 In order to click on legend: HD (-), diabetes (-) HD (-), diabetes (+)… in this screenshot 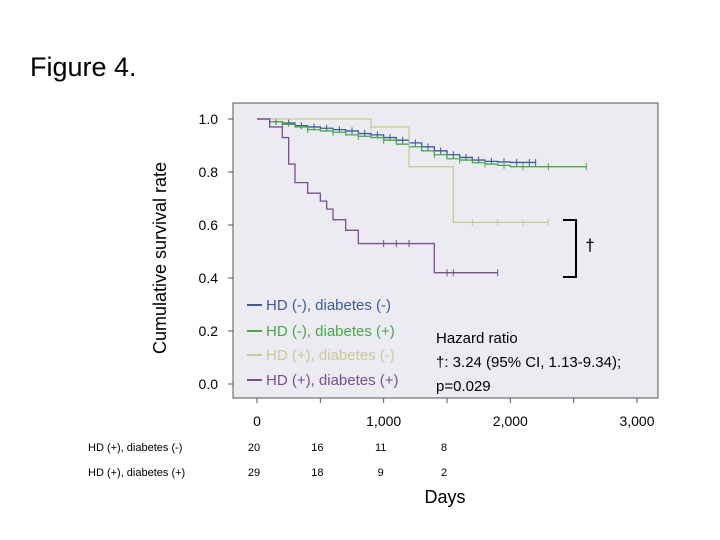, I will do `click(323, 343)`.